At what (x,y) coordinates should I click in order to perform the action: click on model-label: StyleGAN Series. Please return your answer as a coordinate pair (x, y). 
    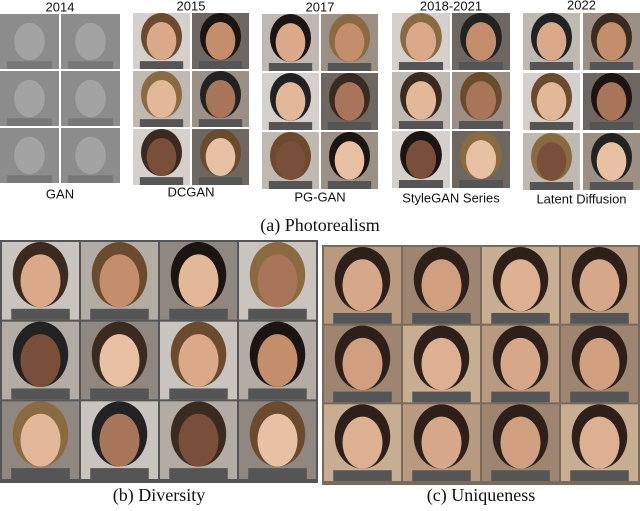
    Looking at the image, I should click on (451, 197).